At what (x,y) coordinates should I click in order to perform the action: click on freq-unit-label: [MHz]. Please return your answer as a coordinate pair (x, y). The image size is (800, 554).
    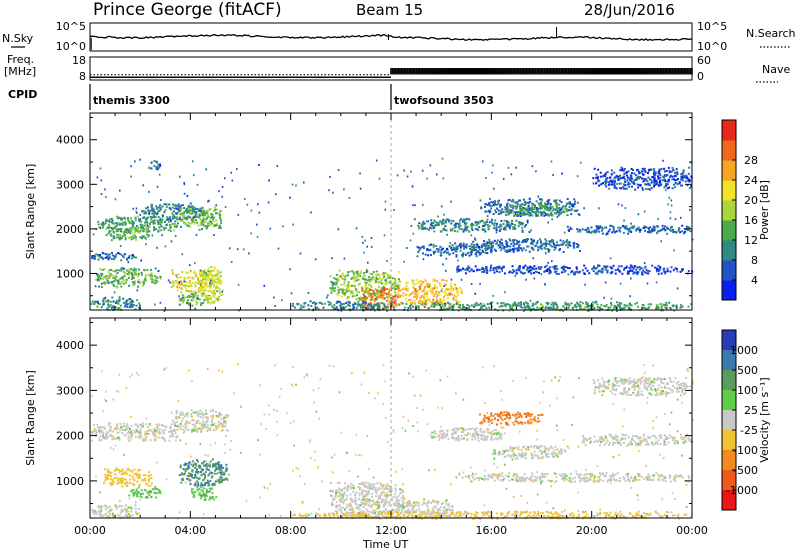
    Looking at the image, I should click on (20, 71).